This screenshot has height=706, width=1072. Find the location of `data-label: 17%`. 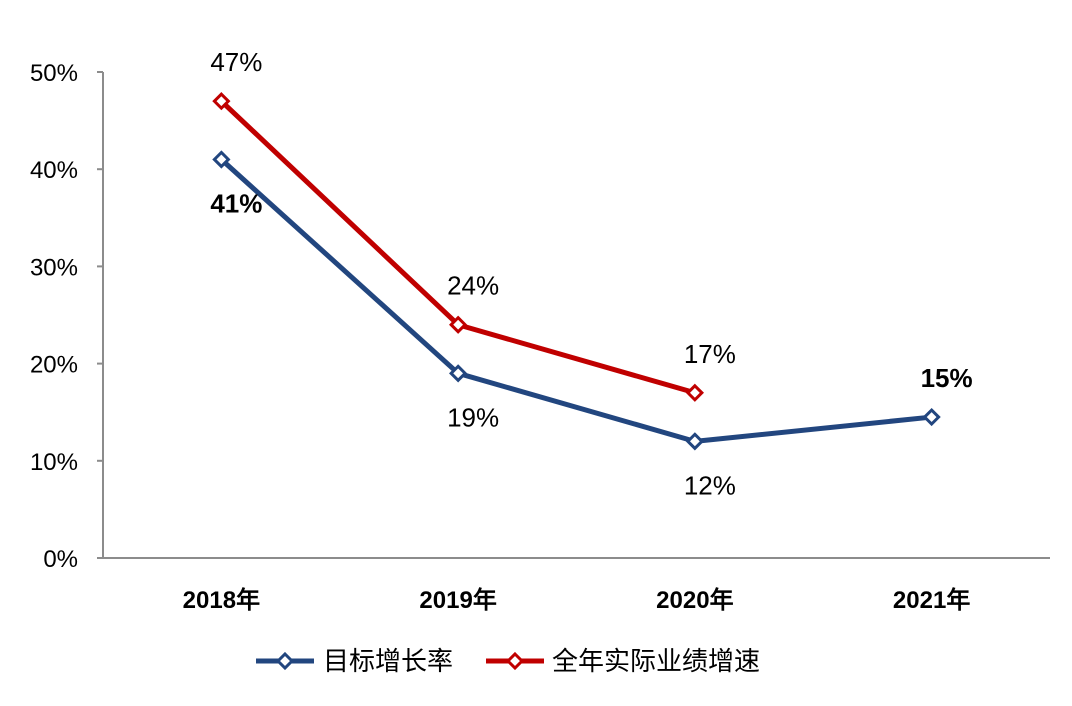

data-label: 17% is located at coordinates (710, 354).